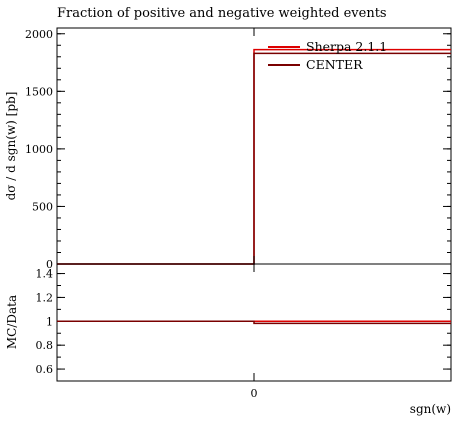  What do you see at coordinates (254, 214) in the screenshot?
I see `x-ticks: 0` at bounding box center [254, 214].